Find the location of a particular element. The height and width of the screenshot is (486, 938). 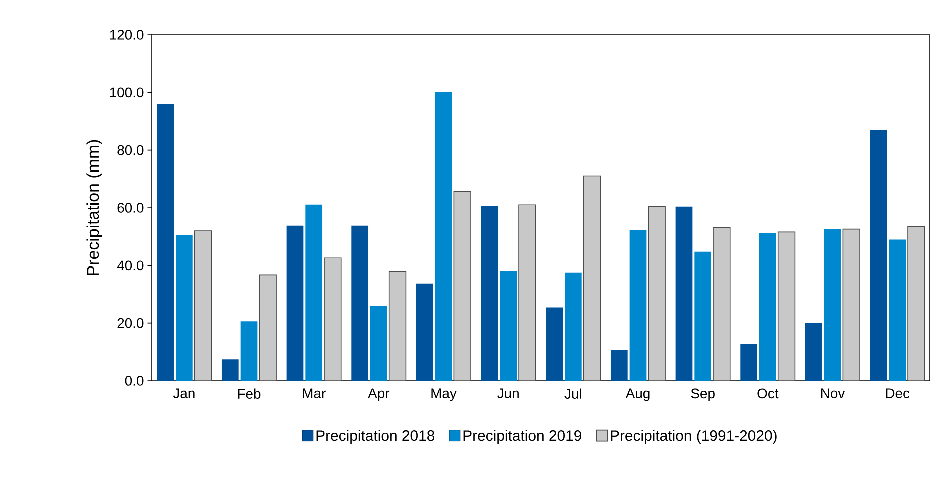

x-tick-label: Apr is located at coordinates (379, 395).